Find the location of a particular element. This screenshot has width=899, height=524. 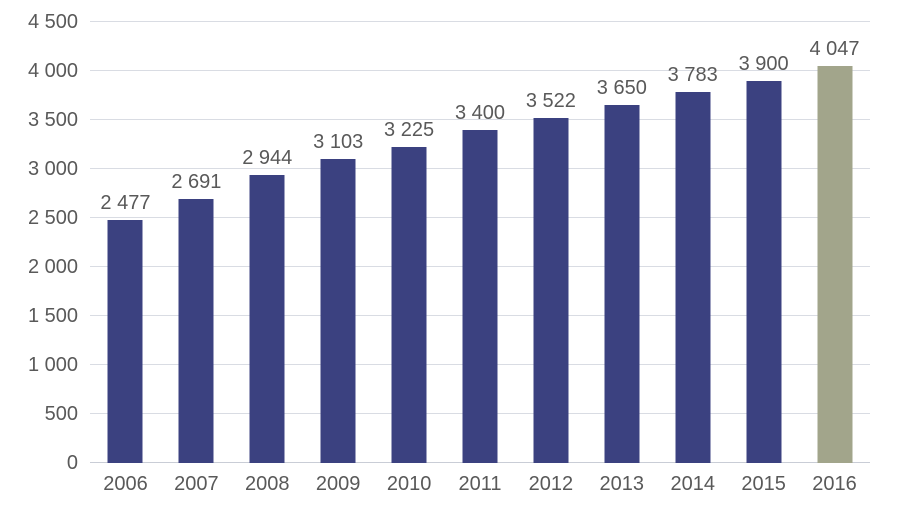

bar-value-label-2012: 3 522 is located at coordinates (550, 100).